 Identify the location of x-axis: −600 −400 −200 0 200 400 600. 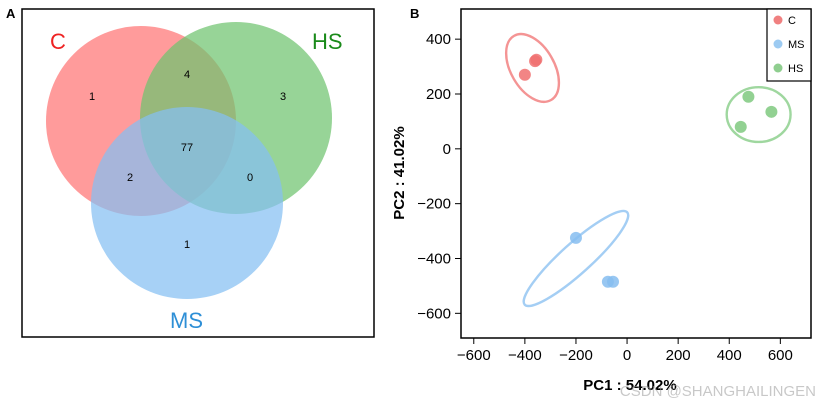
(625, 351).